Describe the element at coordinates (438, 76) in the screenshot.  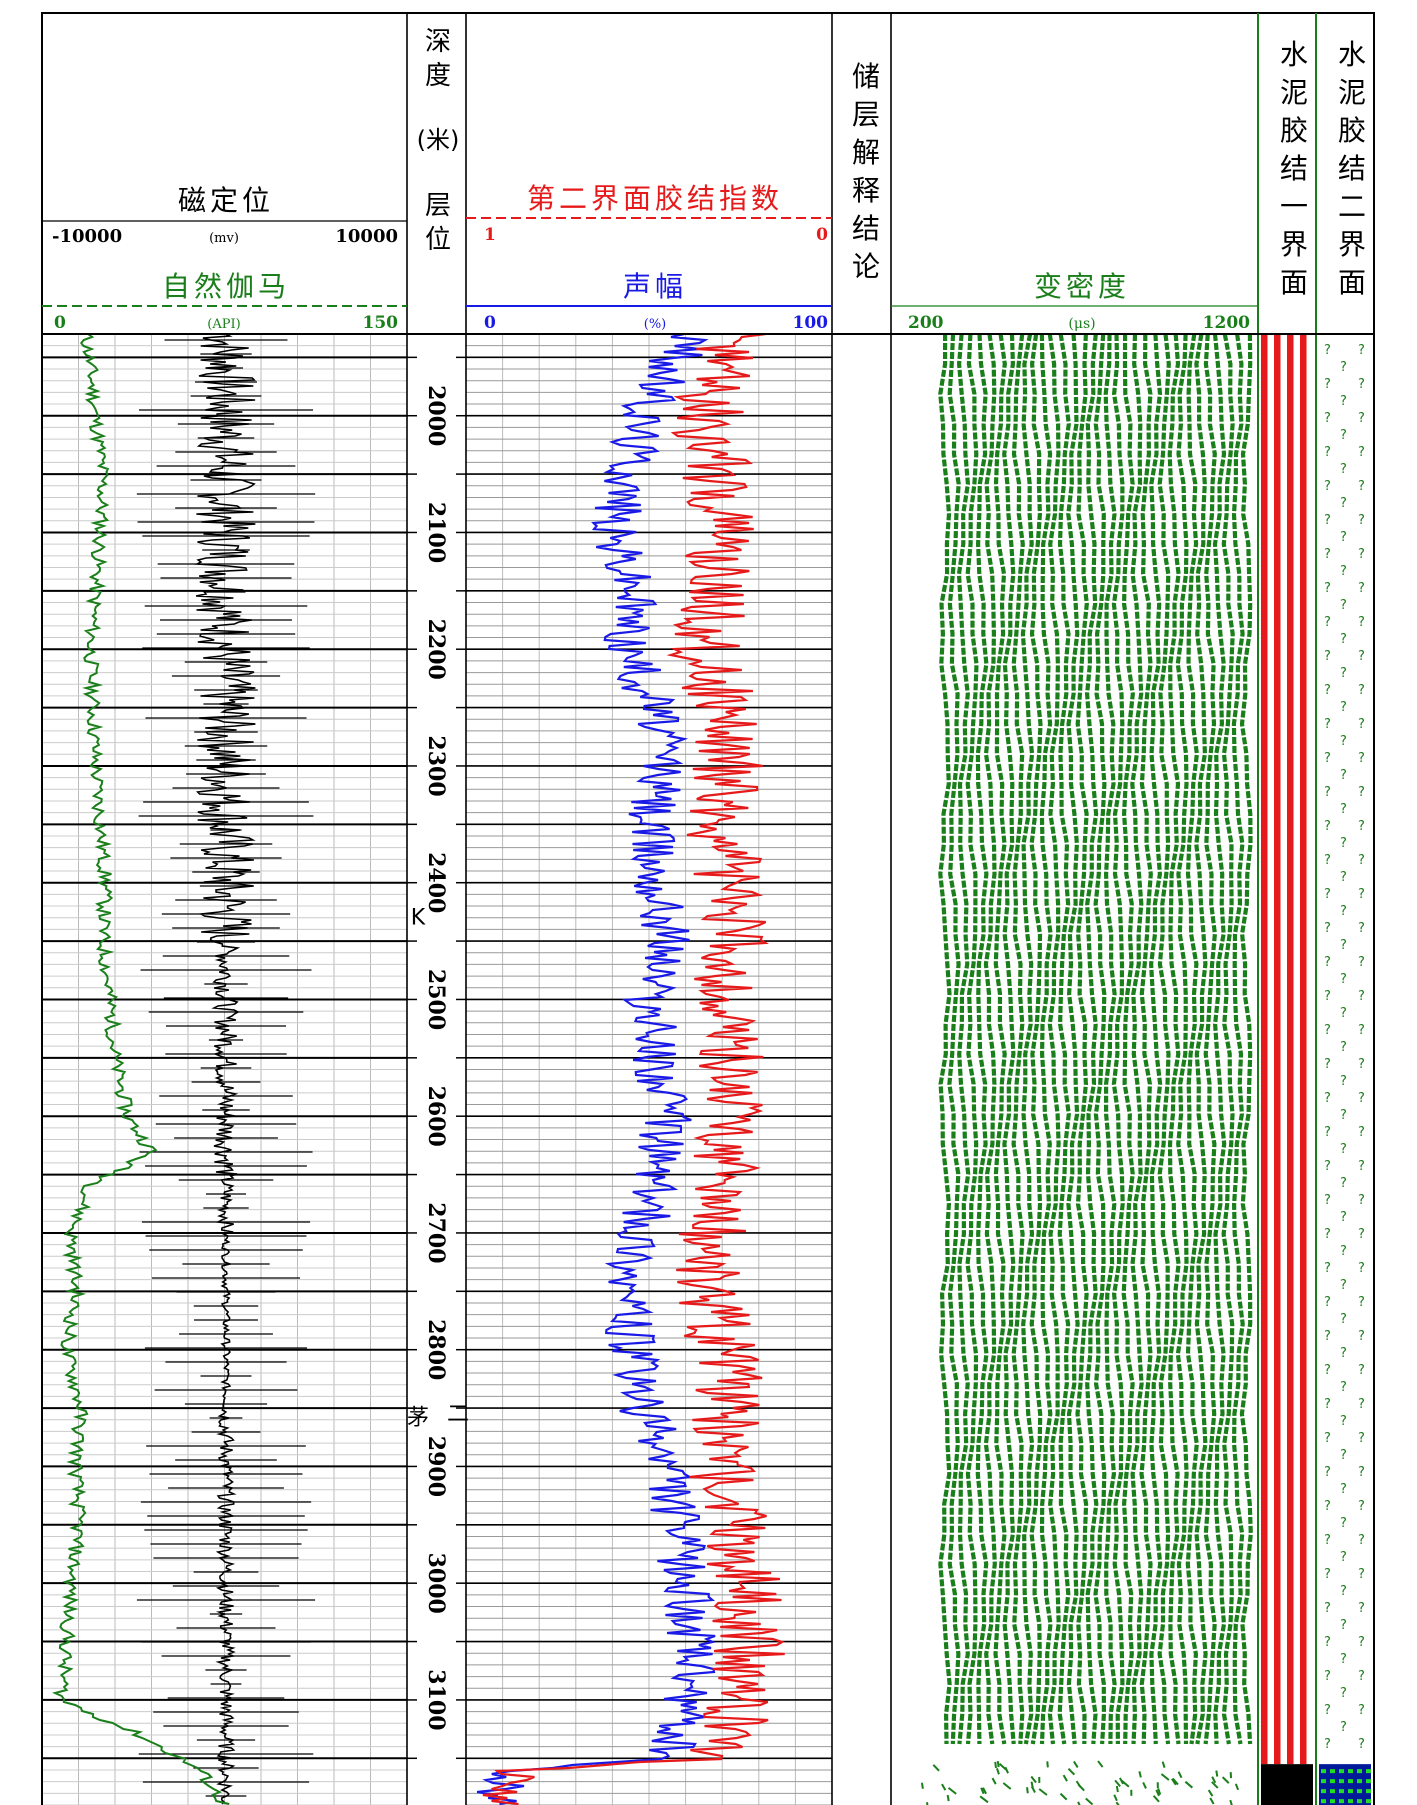
I see `depth-title-char-2: 度` at that location.